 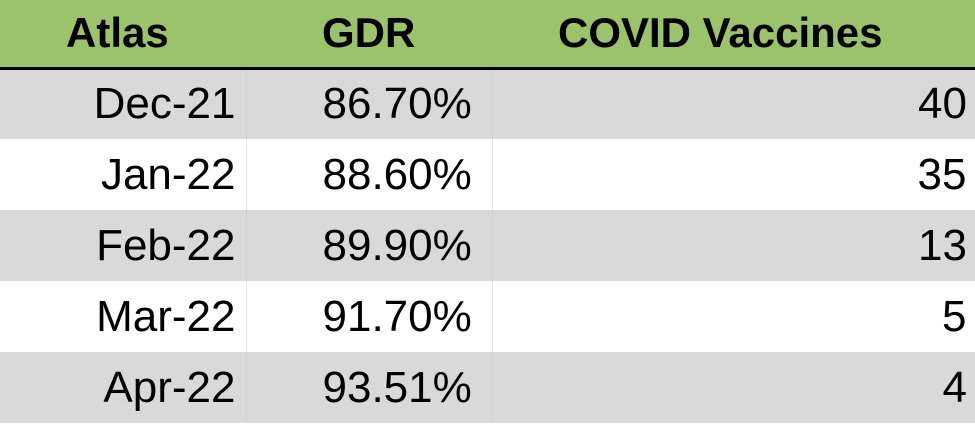 I want to click on cell-gdr: 91.70%, so click(x=369, y=316).